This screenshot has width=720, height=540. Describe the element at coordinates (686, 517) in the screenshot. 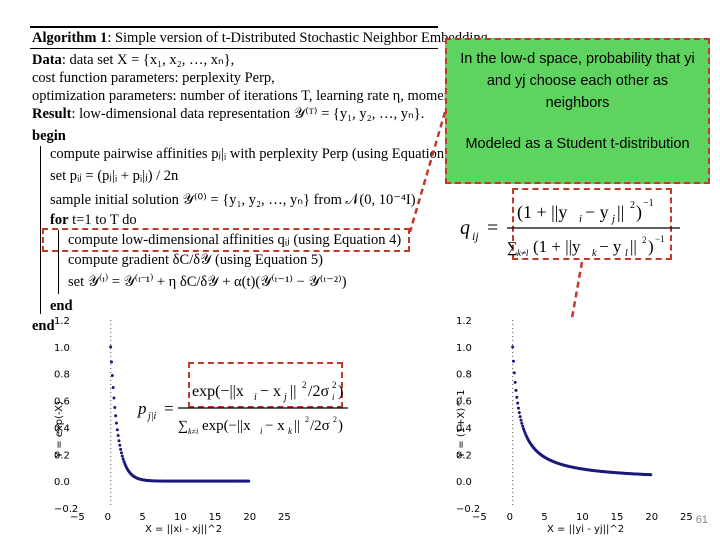

I see `x-tick-label: 25` at that location.